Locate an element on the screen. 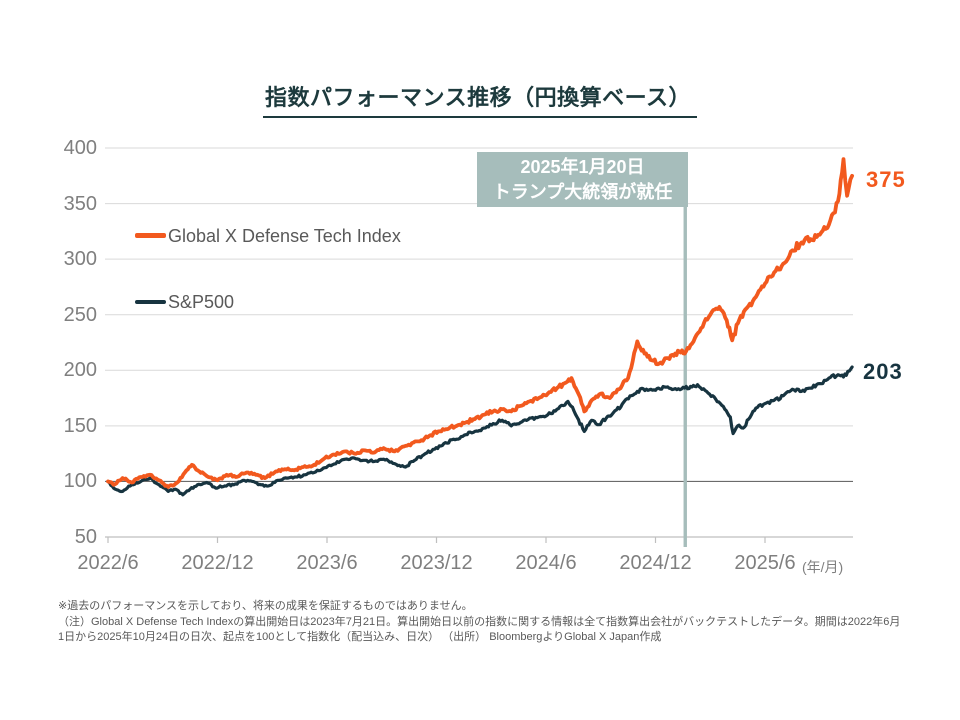 This screenshot has width=960, height=720. x-tick-label: 2024/12 is located at coordinates (655, 563).